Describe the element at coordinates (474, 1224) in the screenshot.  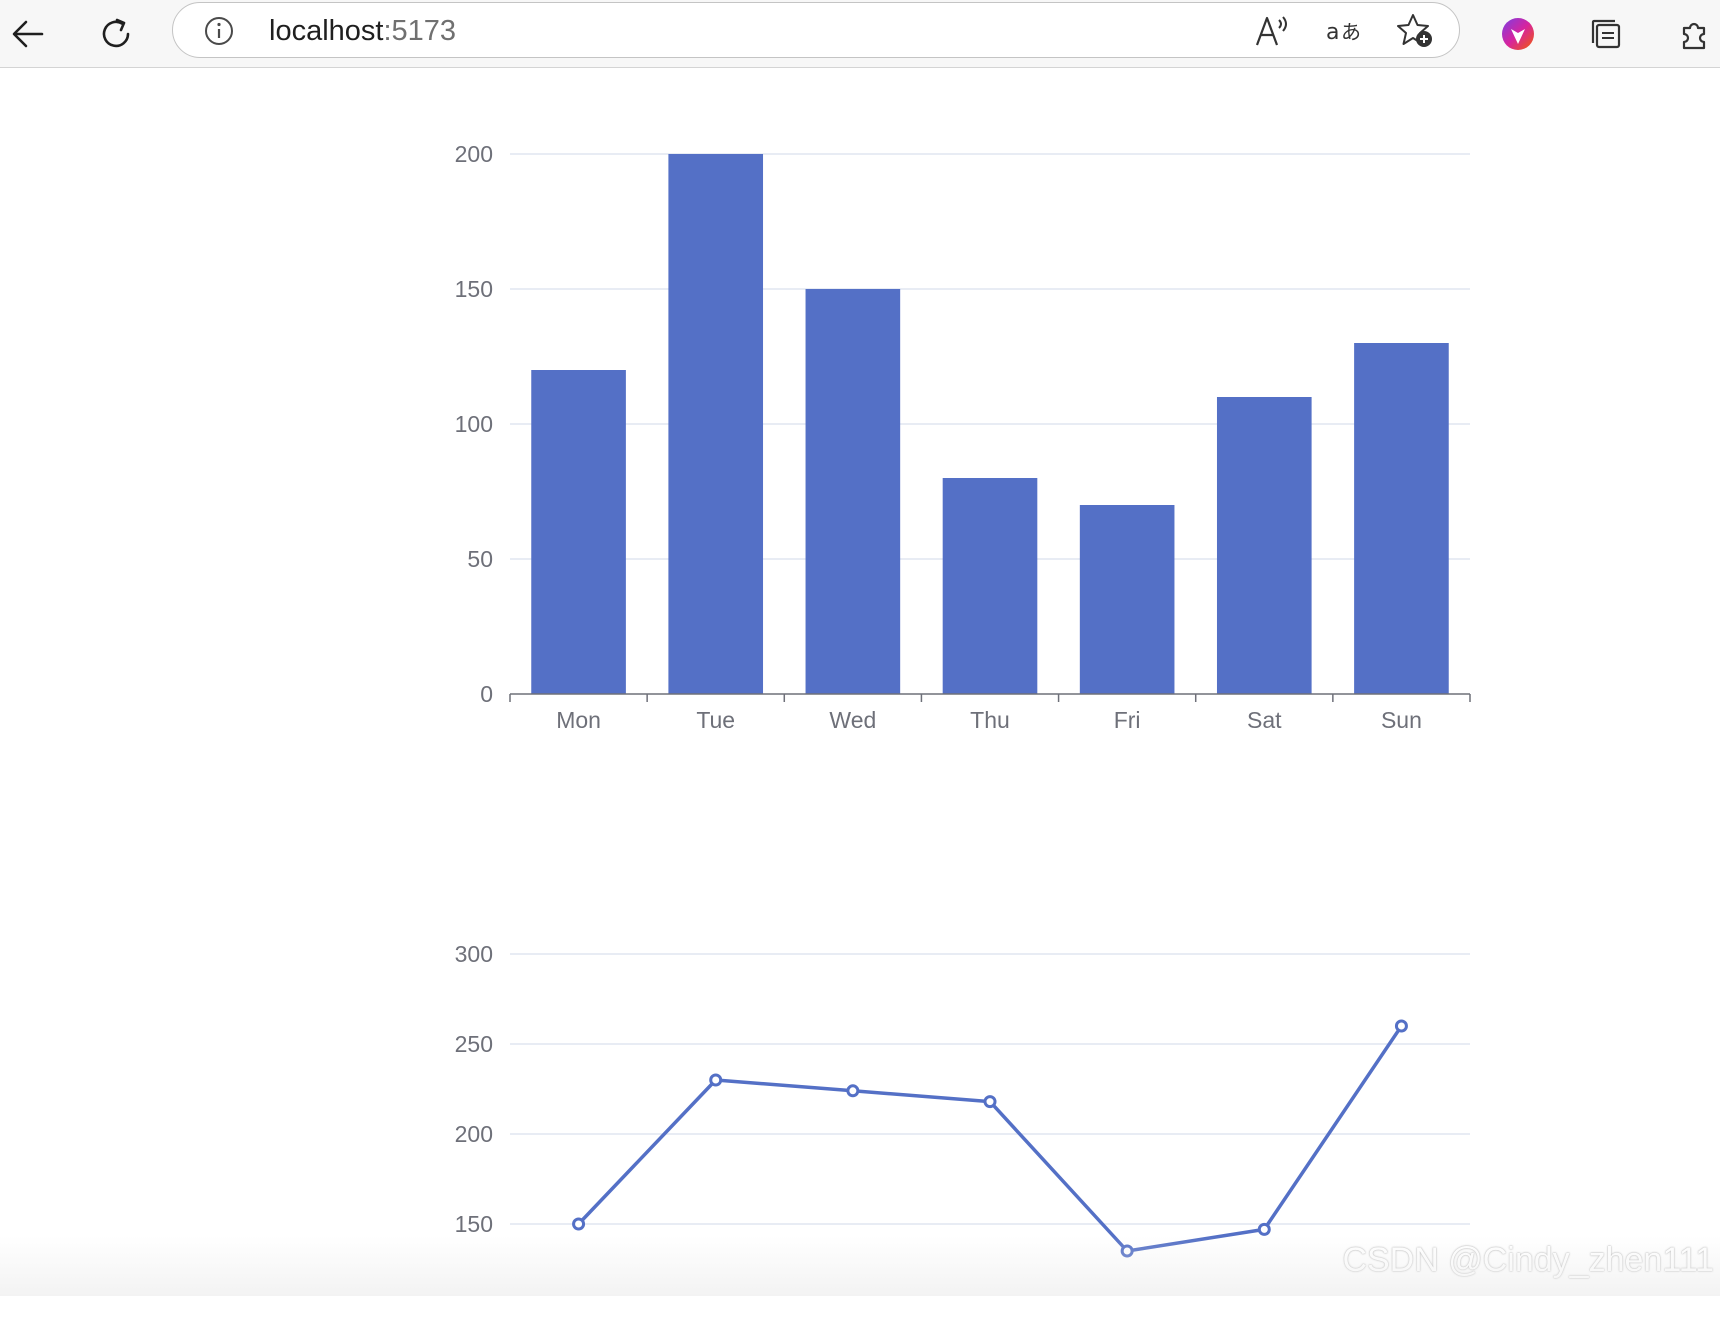
I see `line-y-tick-label: 150` at that location.